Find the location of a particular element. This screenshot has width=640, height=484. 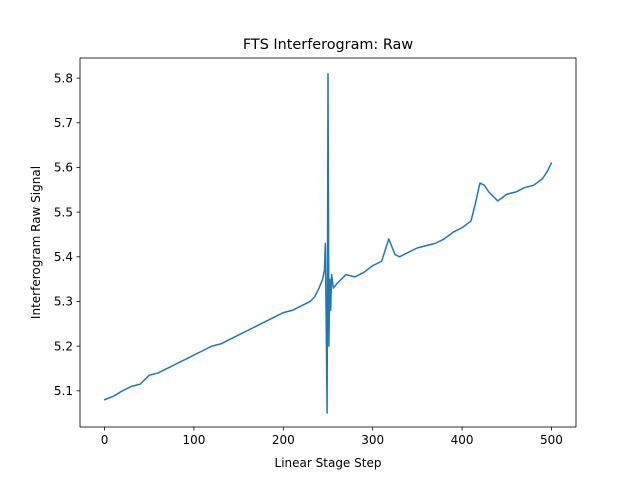

y-tick-label: 5.3 is located at coordinates (63, 302).